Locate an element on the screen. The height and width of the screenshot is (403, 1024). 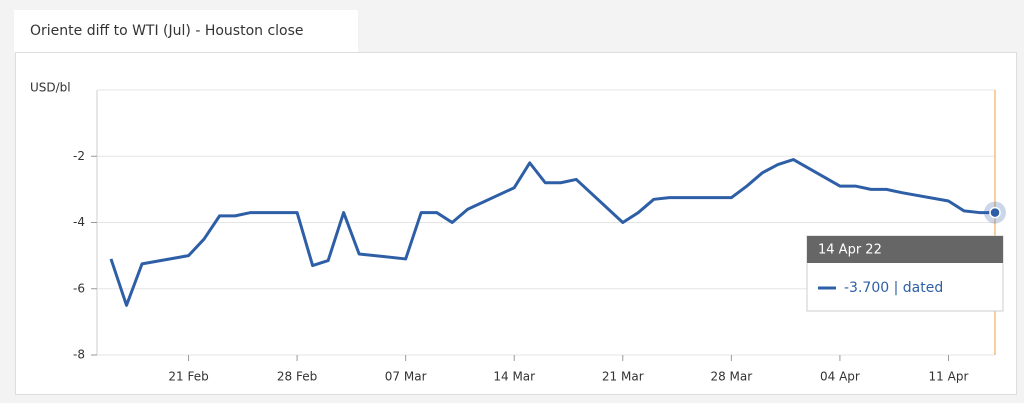
tooltip-text: -3.700 | dated is located at coordinates (893, 288).